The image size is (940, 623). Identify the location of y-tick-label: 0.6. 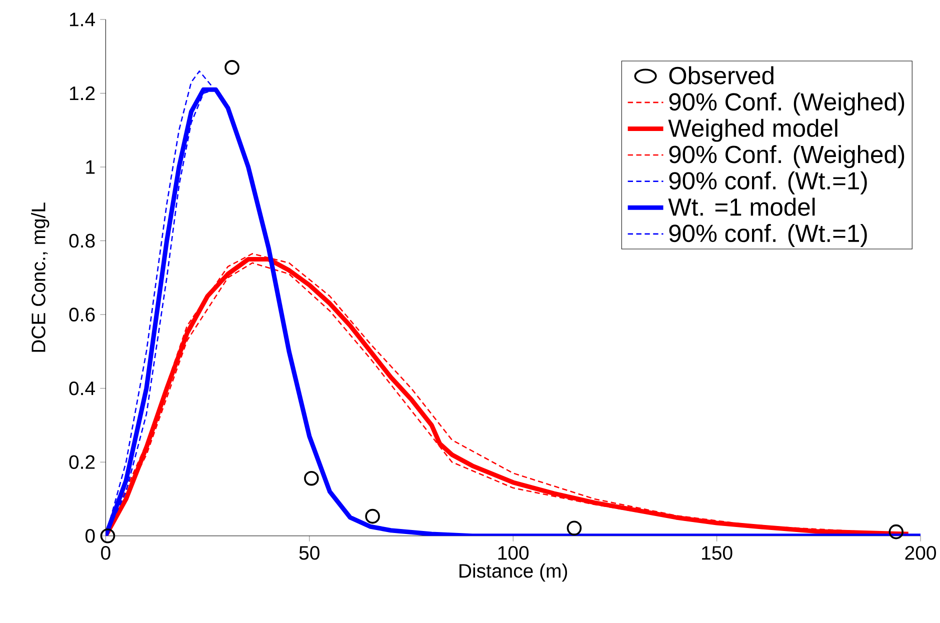
(82, 315).